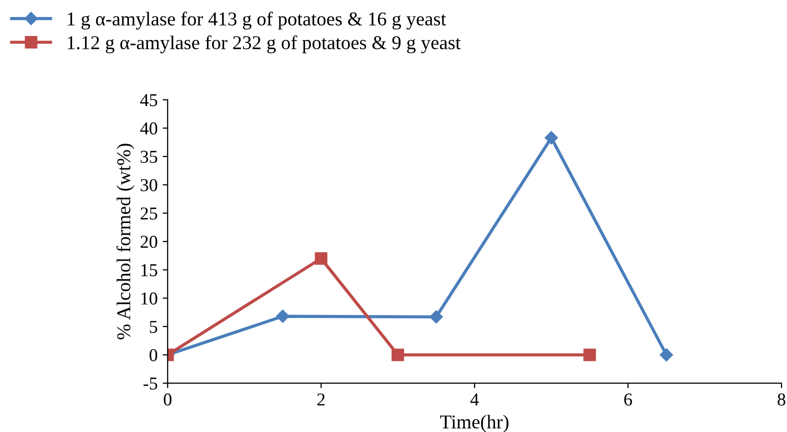  What do you see at coordinates (782, 399) in the screenshot?
I see `x-tick-label: 8` at bounding box center [782, 399].